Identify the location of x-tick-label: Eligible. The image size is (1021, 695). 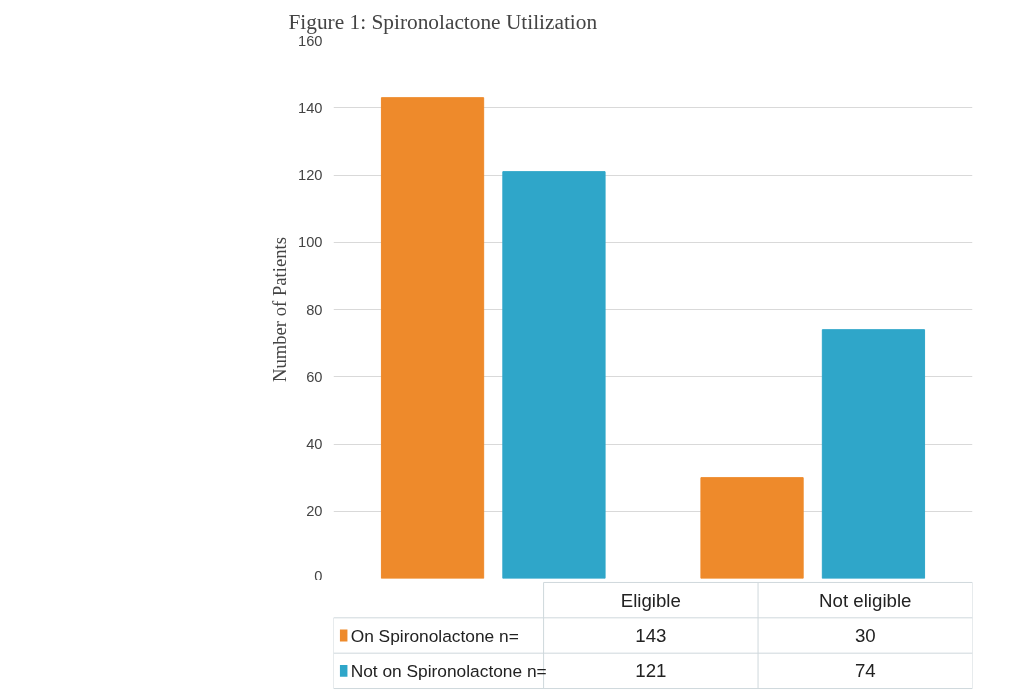
(650, 600).